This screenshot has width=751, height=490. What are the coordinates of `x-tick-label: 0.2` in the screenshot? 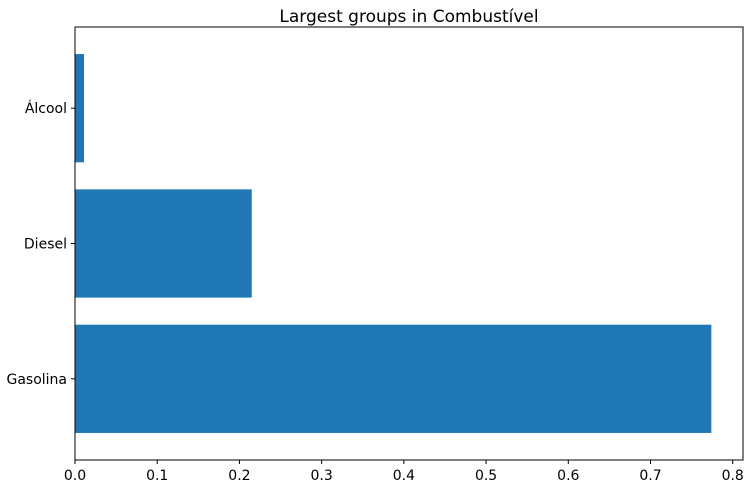 It's located at (239, 476).